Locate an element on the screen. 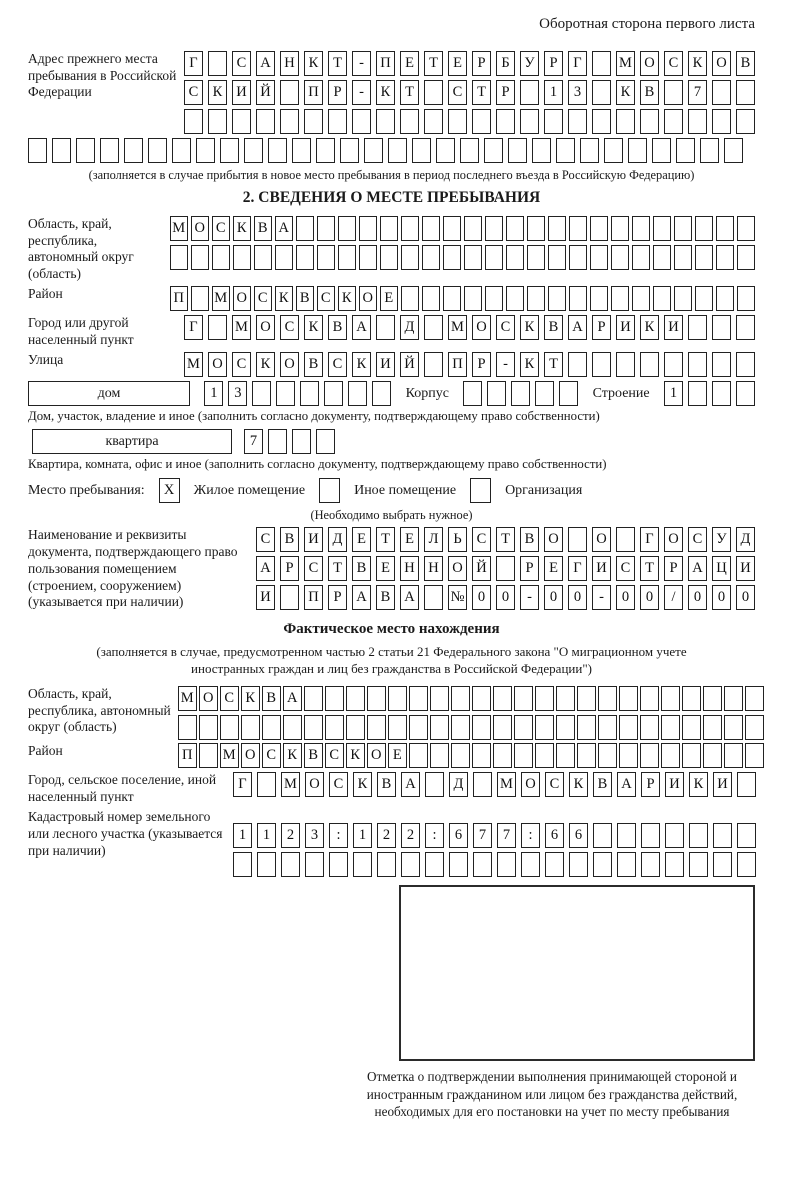 The image size is (800, 1180). char-cell: / is located at coordinates (673, 598).